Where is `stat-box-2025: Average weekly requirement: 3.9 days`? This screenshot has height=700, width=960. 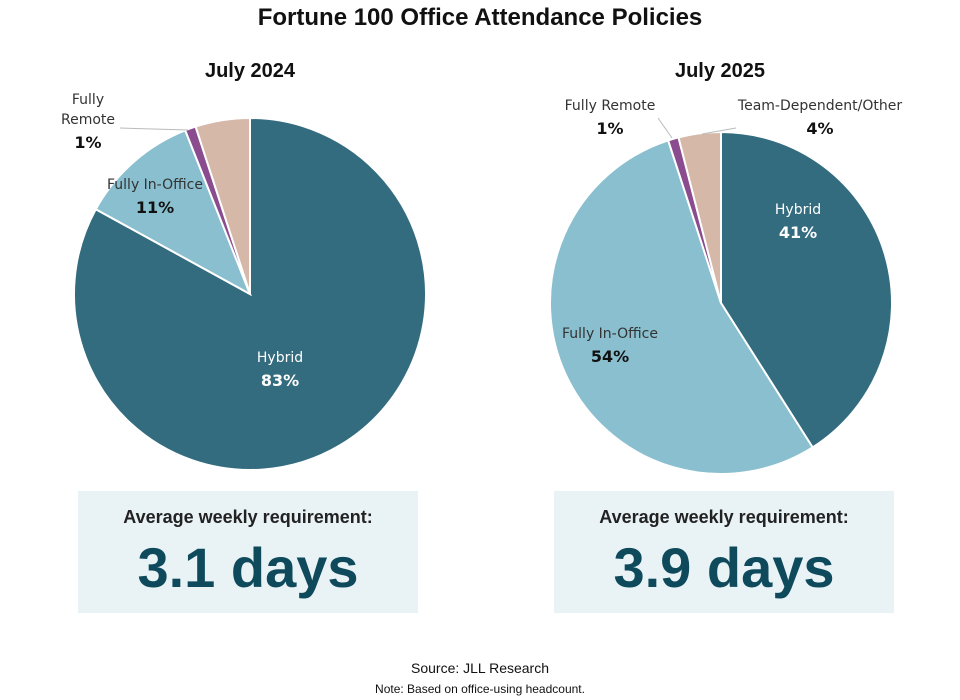
stat-box-2025: Average weekly requirement: 3.9 days is located at coordinates (724, 552).